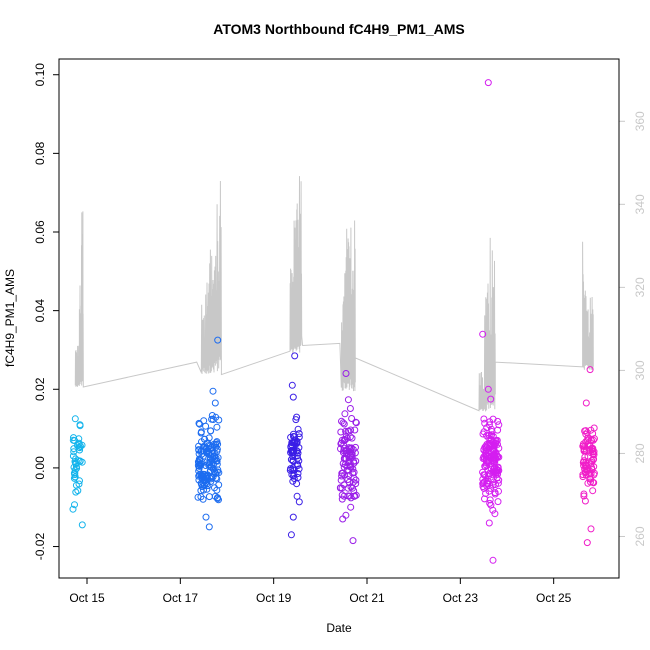 The image size is (650, 650). Describe the element at coordinates (640, 536) in the screenshot. I see `right-axis-tick-label: 260` at that location.